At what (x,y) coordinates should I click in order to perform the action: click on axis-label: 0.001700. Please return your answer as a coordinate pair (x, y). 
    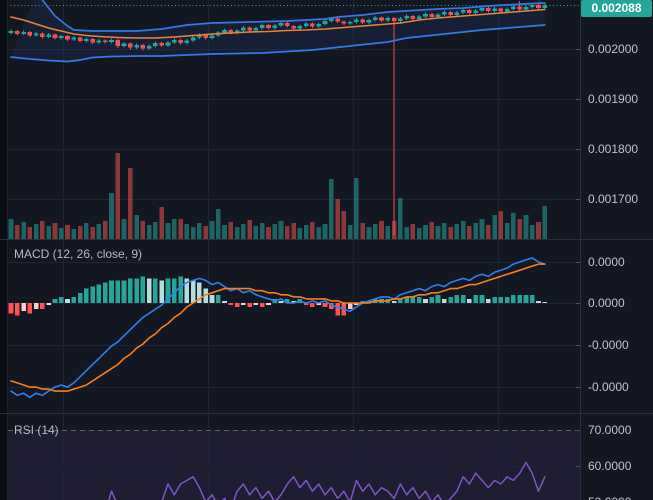
    Looking at the image, I should click on (613, 199).